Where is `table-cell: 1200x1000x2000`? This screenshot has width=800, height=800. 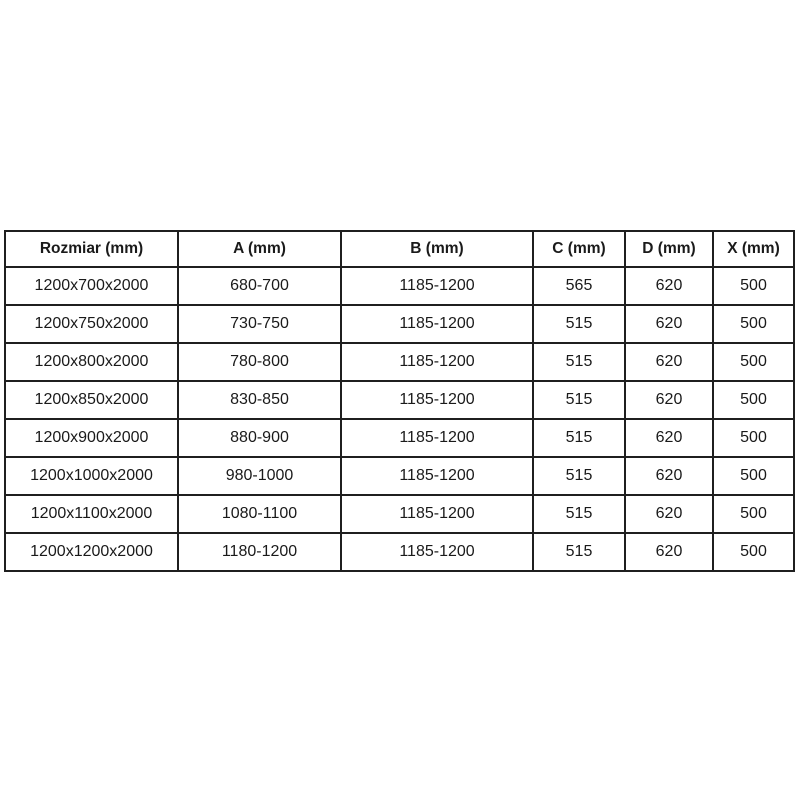
table-cell: 1200x1000x2000 is located at coordinates (91, 476).